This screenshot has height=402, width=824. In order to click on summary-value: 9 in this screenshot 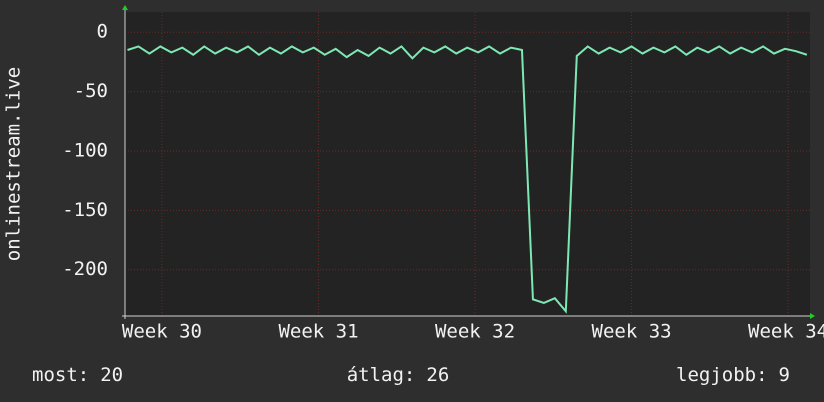, I will do `click(784, 375)`.